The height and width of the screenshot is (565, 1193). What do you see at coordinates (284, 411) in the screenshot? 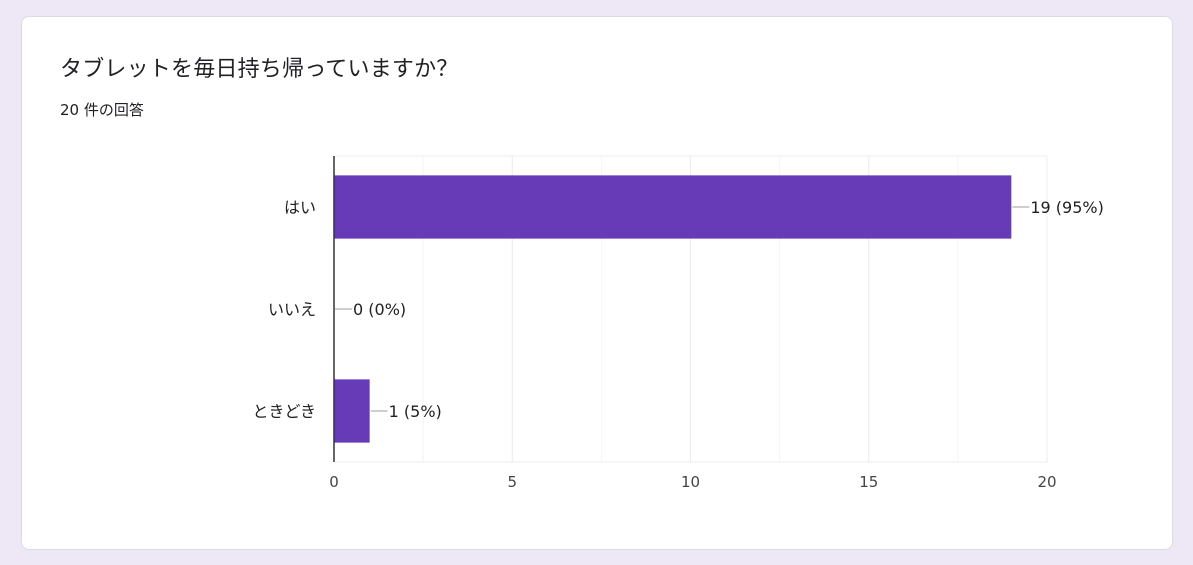
I see `category-label: ときどき` at bounding box center [284, 411].